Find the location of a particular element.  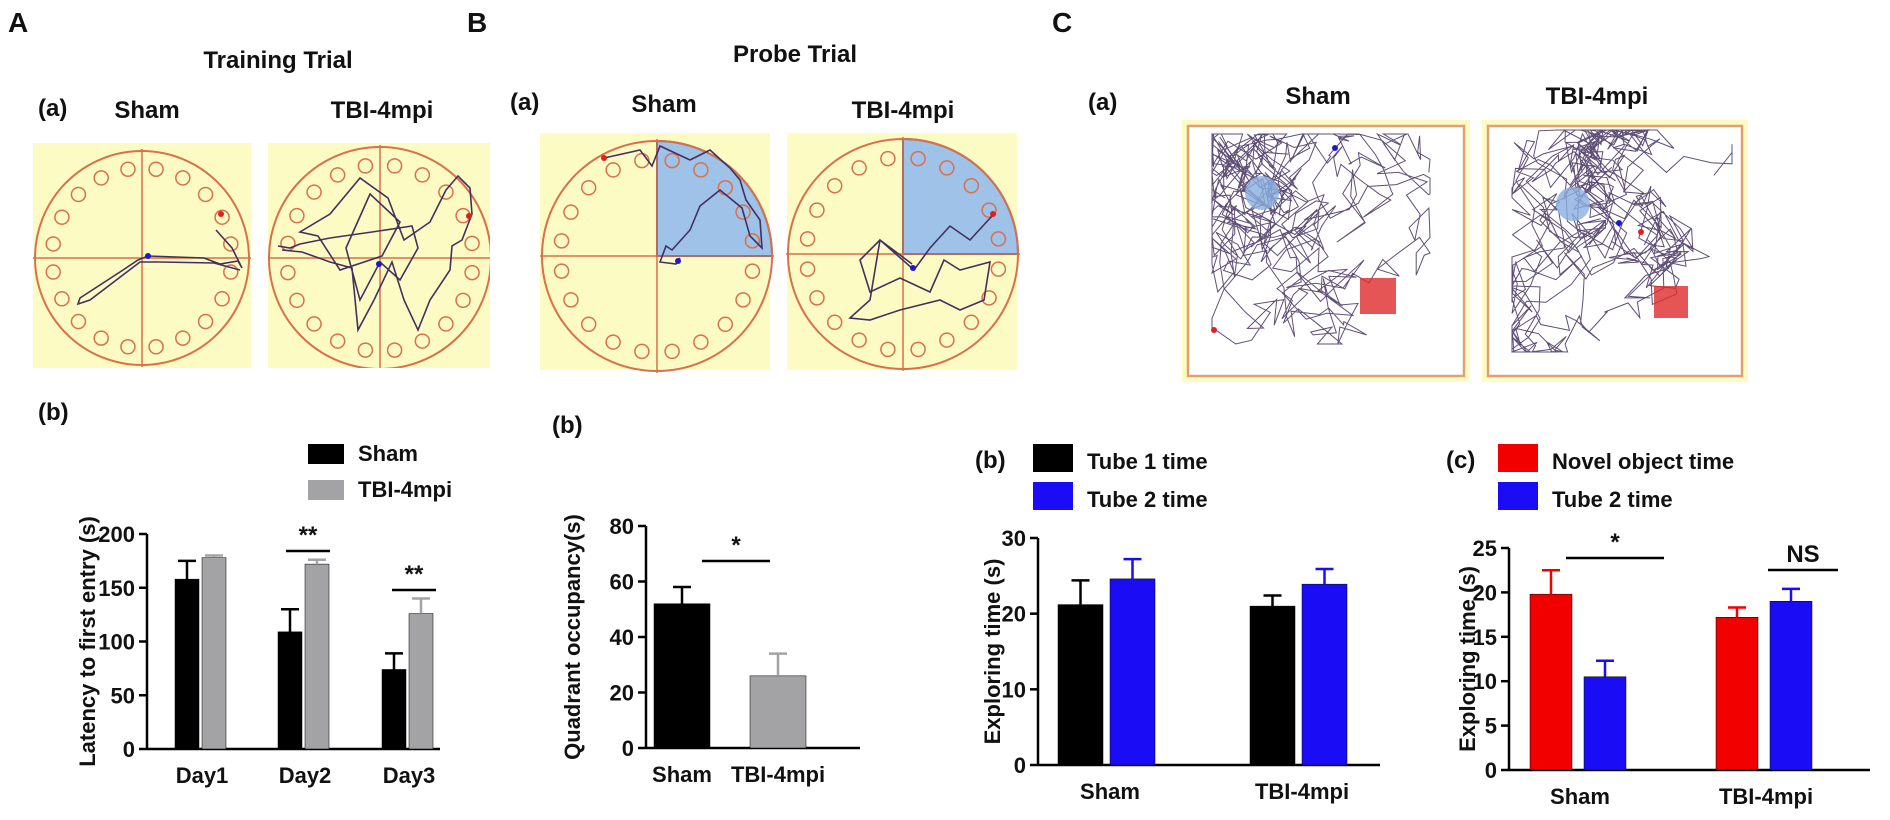

panel-a-title: Training Trial is located at coordinates (277, 60).